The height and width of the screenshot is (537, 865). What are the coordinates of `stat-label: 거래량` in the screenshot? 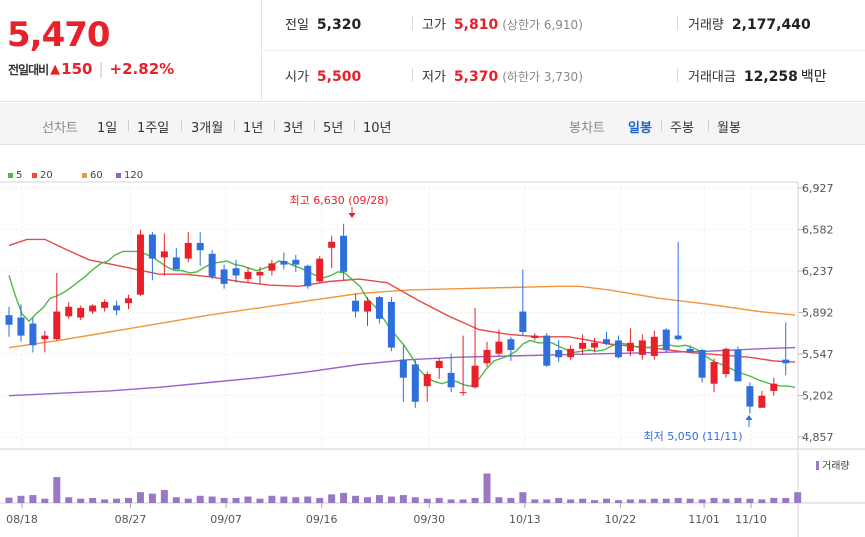 It's located at (706, 25).